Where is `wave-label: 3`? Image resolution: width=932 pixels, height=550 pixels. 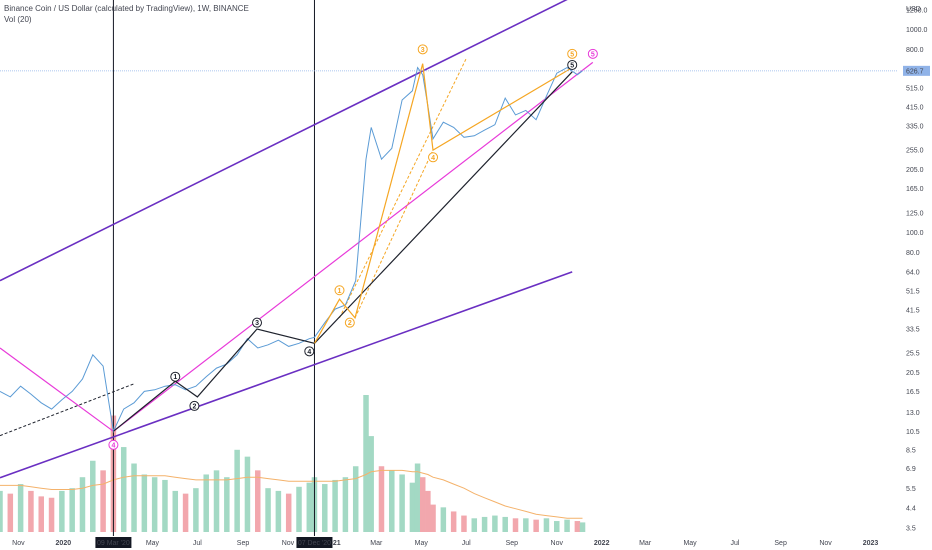 wave-label: 3 is located at coordinates (423, 50).